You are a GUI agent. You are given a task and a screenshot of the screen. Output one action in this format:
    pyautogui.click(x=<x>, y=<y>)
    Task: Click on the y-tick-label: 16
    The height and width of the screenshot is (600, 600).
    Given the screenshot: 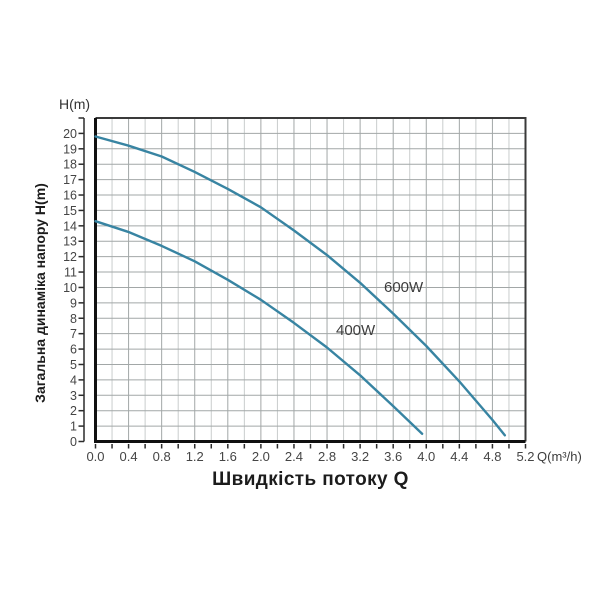 What is the action you would take?
    pyautogui.click(x=70, y=196)
    